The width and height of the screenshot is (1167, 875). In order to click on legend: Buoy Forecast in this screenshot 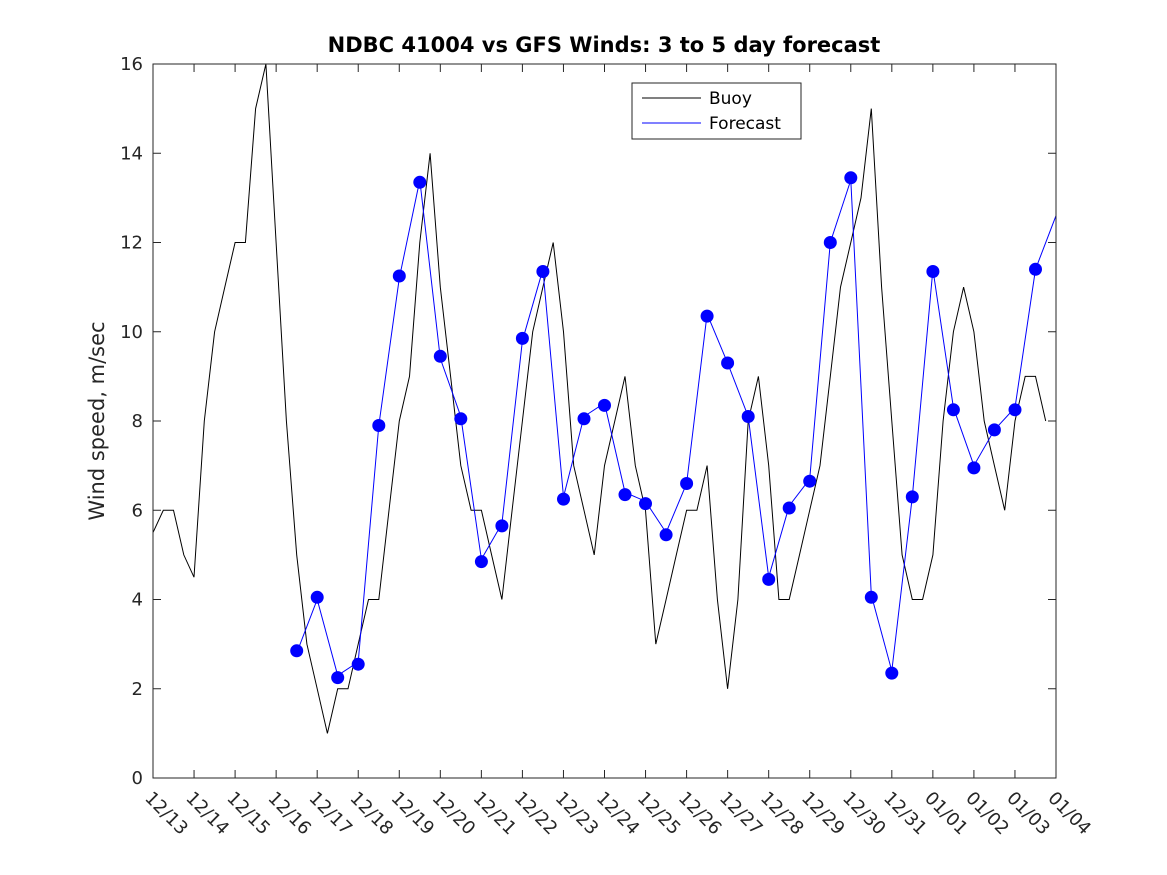, I will do `click(716, 111)`.